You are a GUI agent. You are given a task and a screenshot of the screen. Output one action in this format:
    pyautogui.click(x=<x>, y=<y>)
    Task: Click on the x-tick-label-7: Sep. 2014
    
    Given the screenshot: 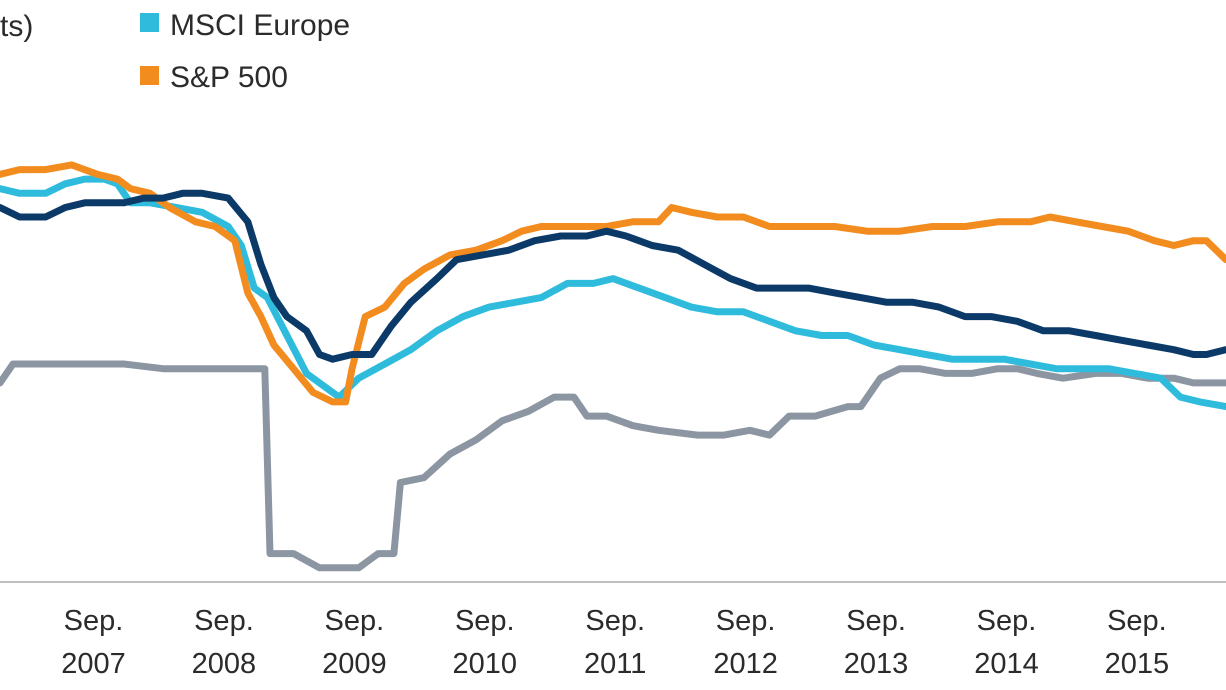 What is the action you would take?
    pyautogui.click(x=1006, y=642)
    